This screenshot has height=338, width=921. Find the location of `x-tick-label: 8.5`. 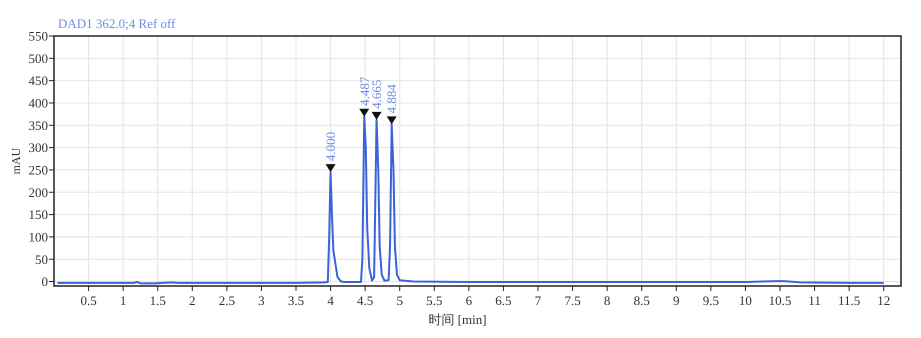

x-tick-label: 8.5 is located at coordinates (642, 300).